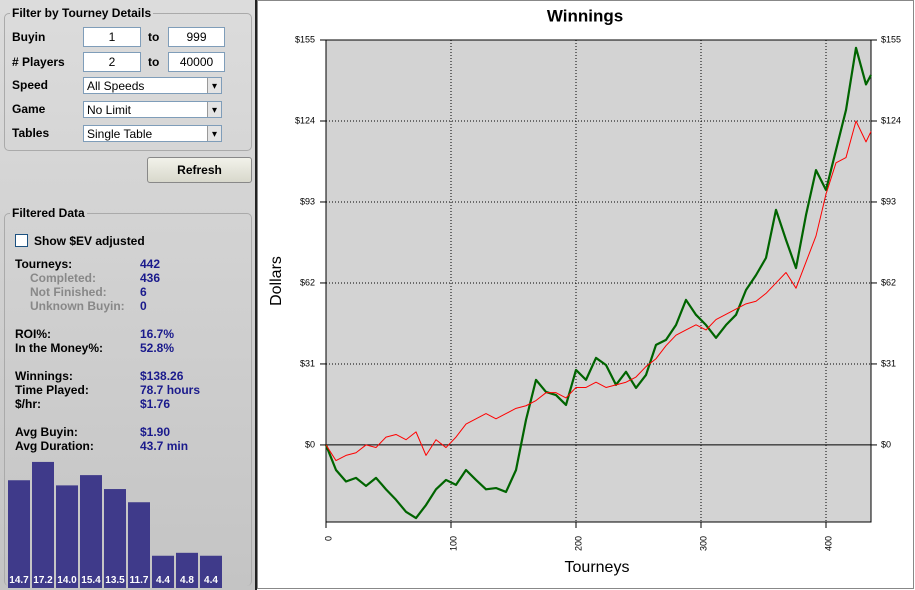  I want to click on dropdown: No Limit, so click(152, 109).